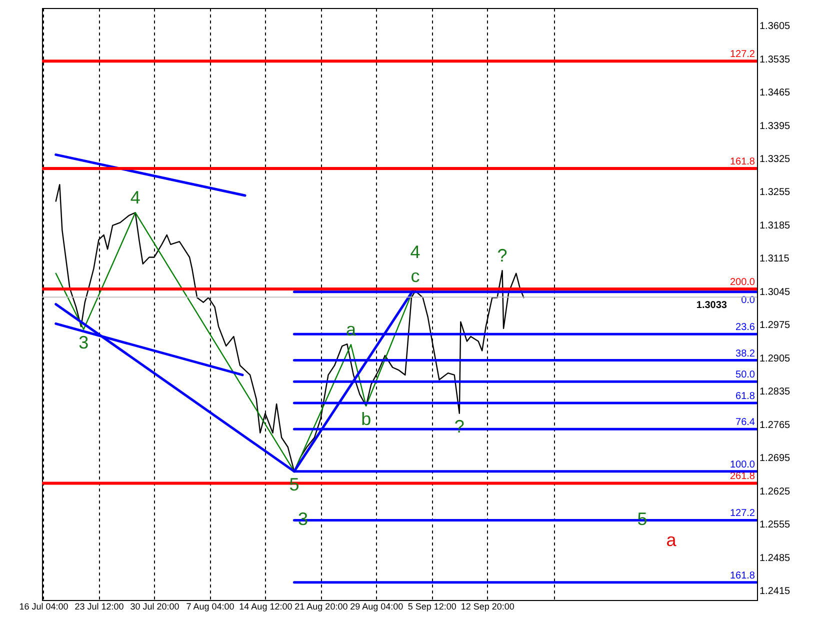 The height and width of the screenshot is (625, 825). I want to click on x-tick-label: 23 Jul 12:00, so click(99, 607).